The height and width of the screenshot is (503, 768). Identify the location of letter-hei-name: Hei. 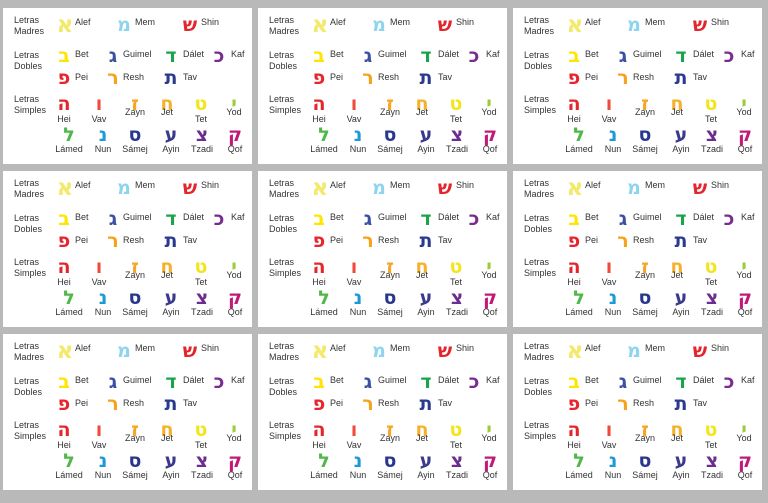
(64, 119).